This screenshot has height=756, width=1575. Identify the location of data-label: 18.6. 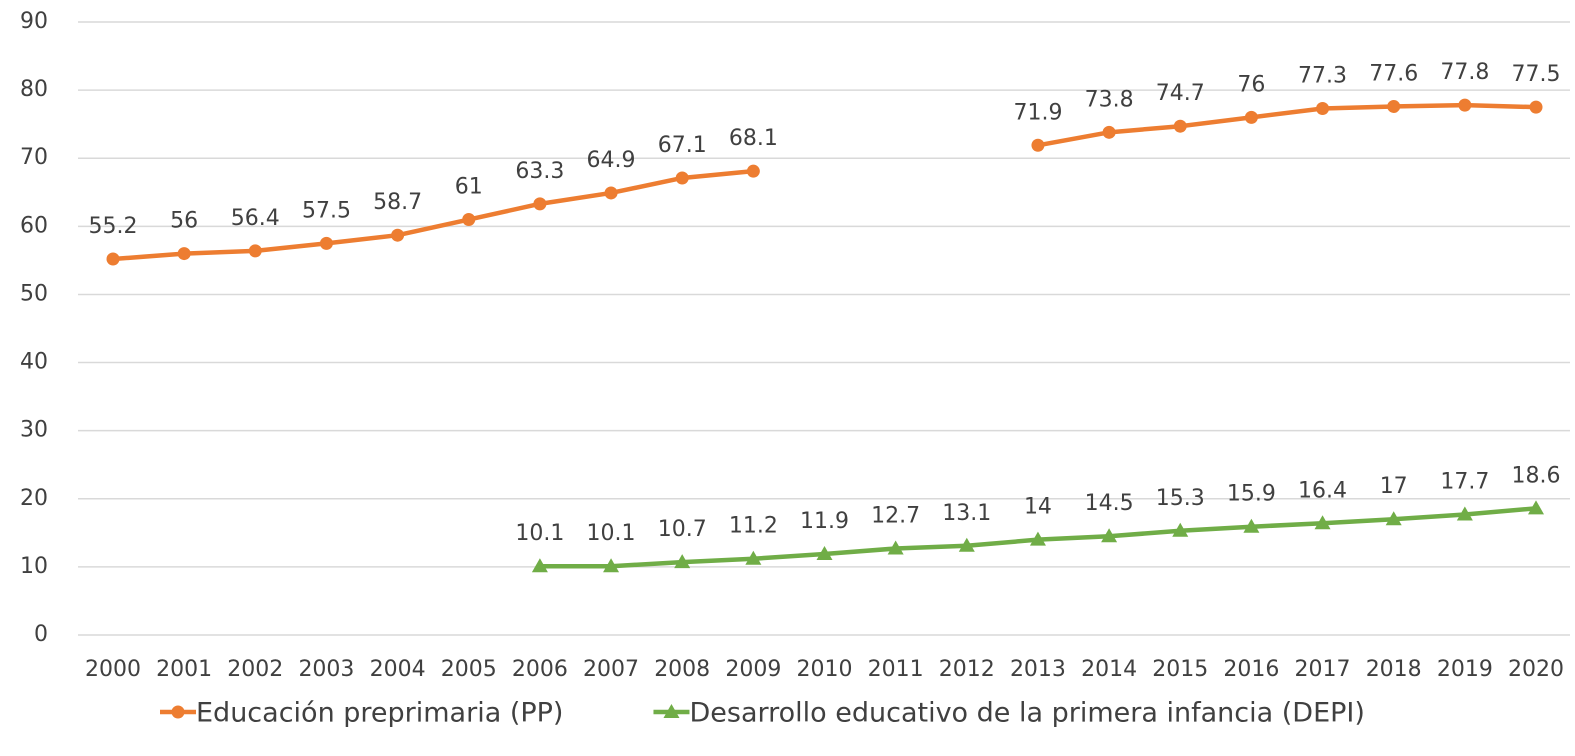
(1536, 475).